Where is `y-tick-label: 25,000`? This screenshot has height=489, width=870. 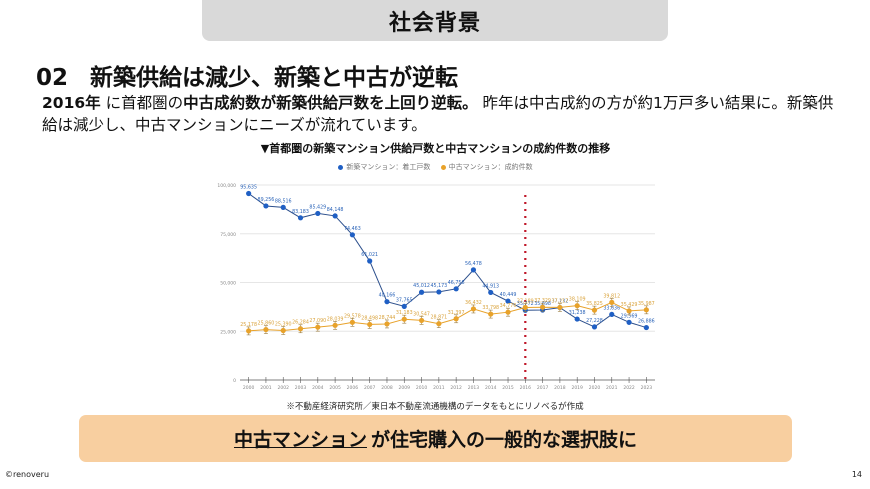
y-tick-label: 25,000 is located at coordinates (228, 332).